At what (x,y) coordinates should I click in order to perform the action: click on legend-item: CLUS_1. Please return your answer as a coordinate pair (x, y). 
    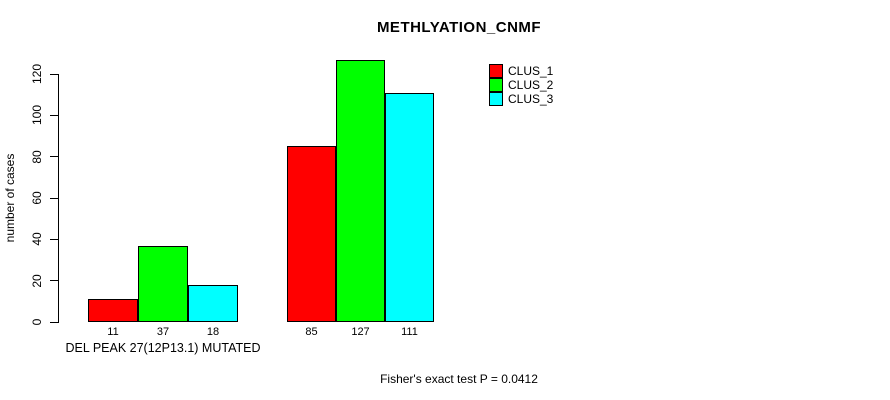
    Looking at the image, I should click on (521, 71).